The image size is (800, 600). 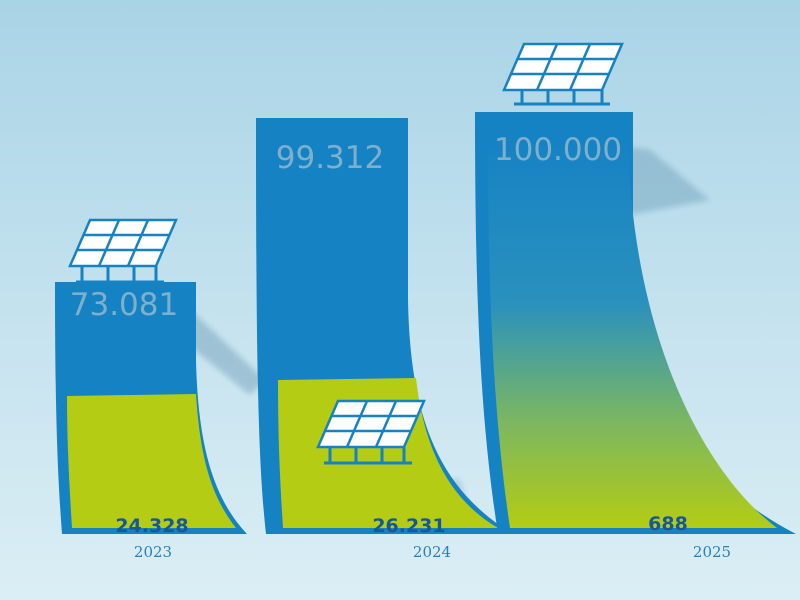 I want to click on year-label-2023: 2023, so click(x=153, y=552).